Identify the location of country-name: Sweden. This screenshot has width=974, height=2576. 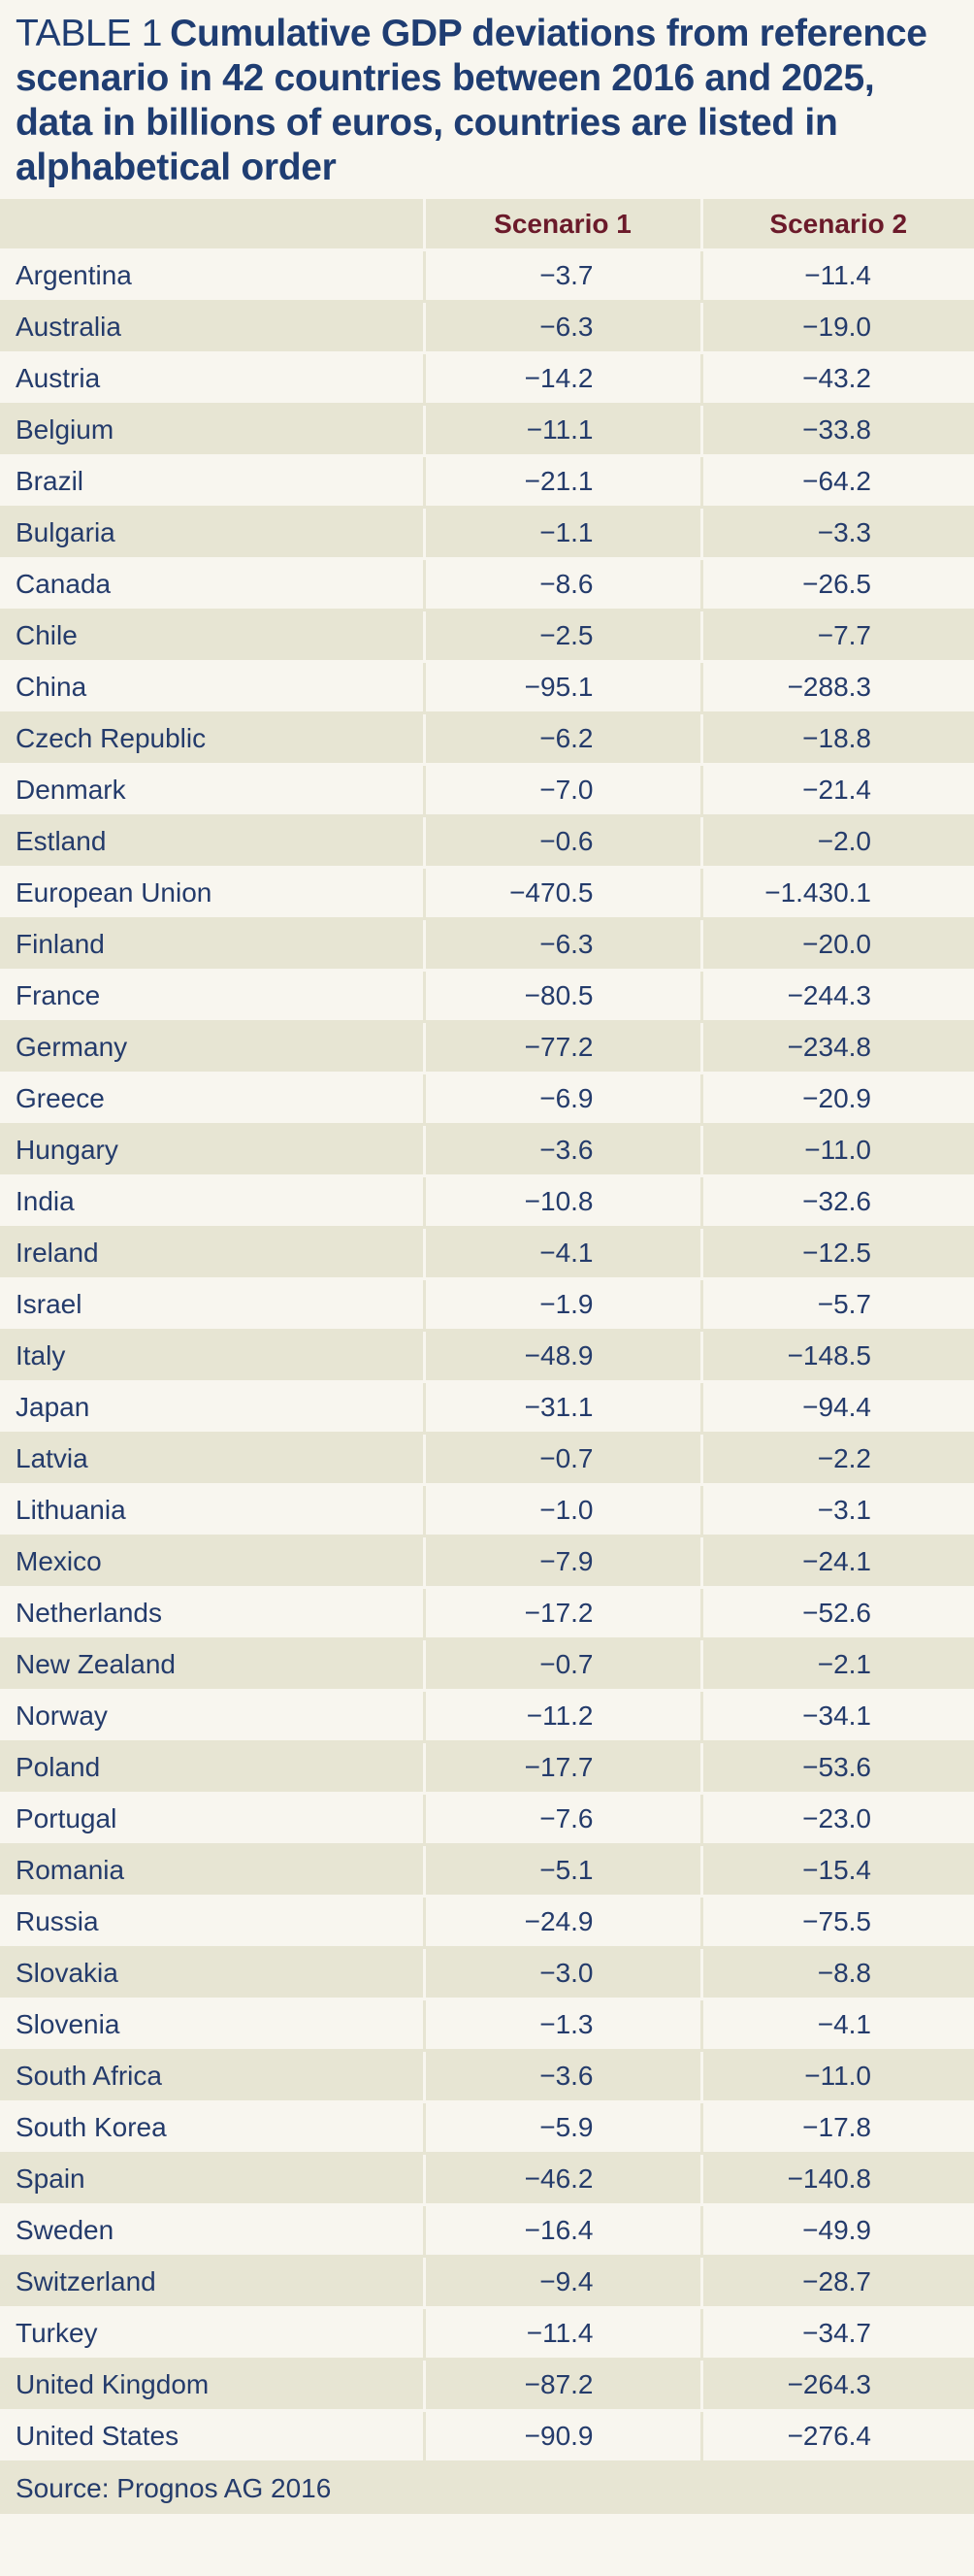
(212, 2231).